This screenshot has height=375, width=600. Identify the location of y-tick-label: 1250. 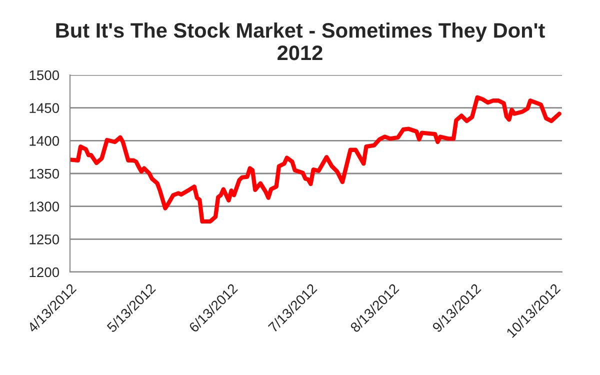
(45, 239).